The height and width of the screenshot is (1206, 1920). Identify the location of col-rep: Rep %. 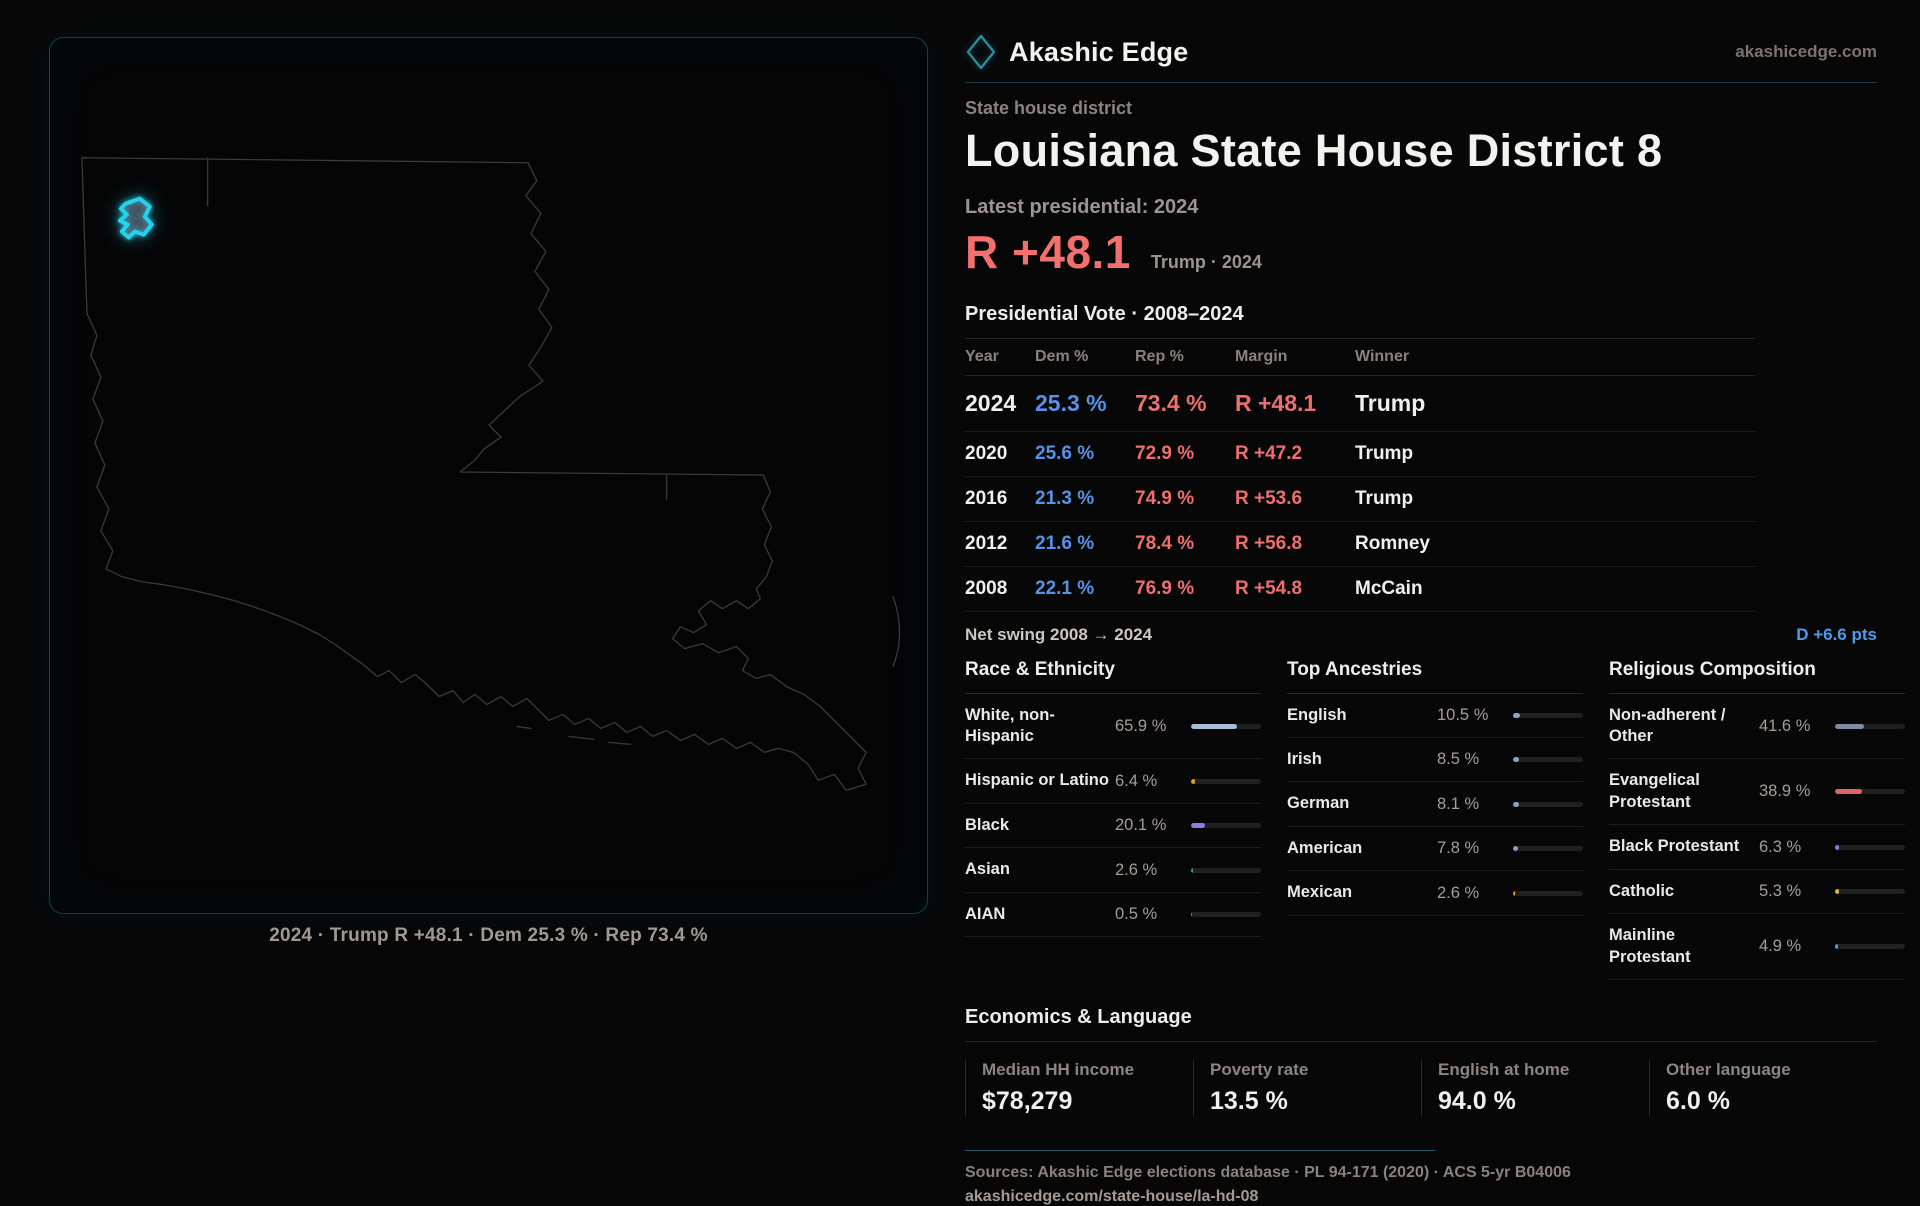
(1185, 356).